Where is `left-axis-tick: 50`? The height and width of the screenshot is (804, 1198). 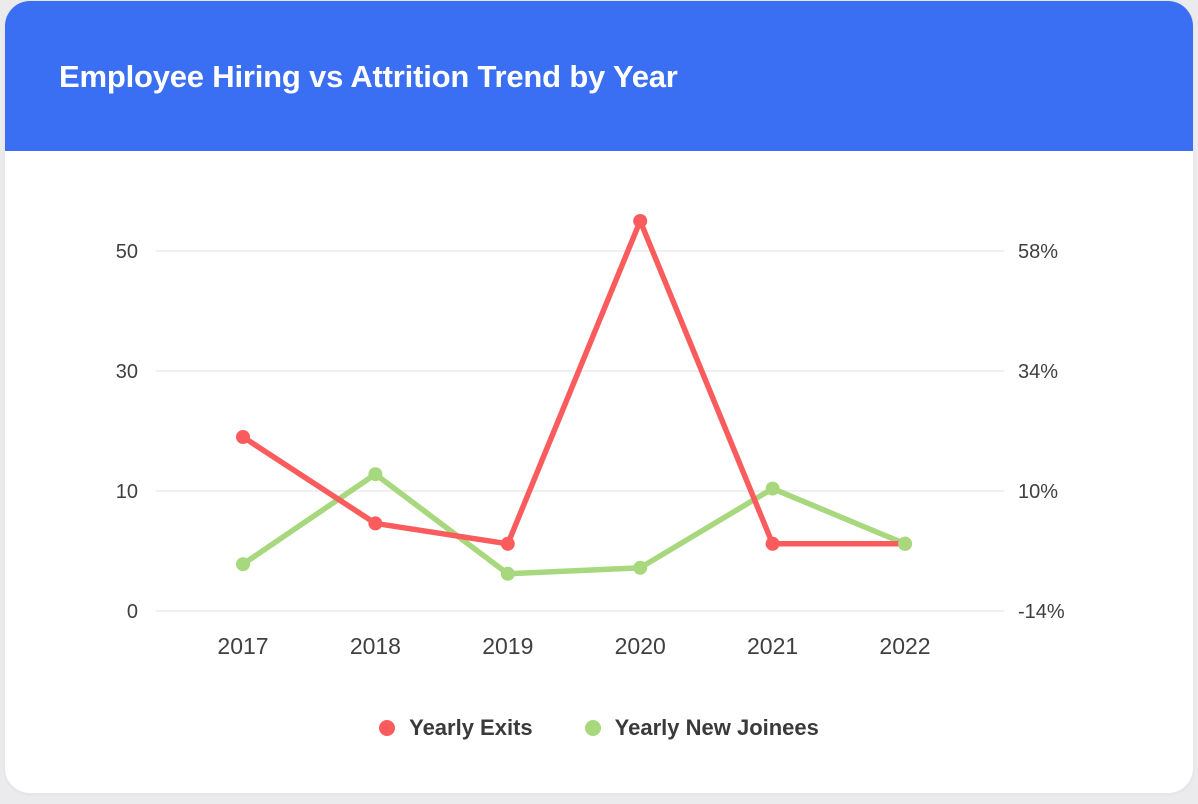 left-axis-tick: 50 is located at coordinates (127, 252).